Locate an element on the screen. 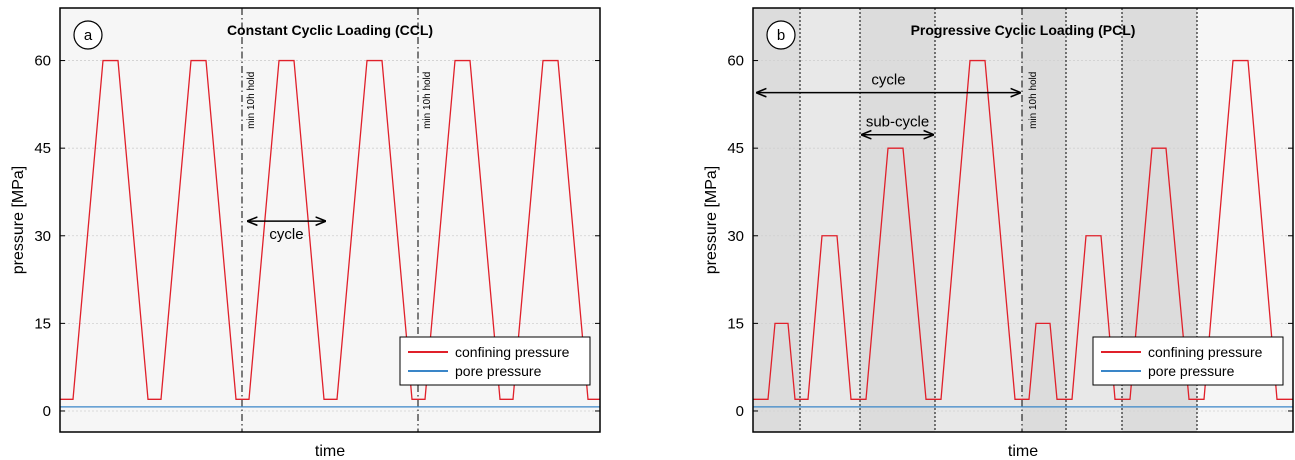  panel-label: a is located at coordinates (88, 35).